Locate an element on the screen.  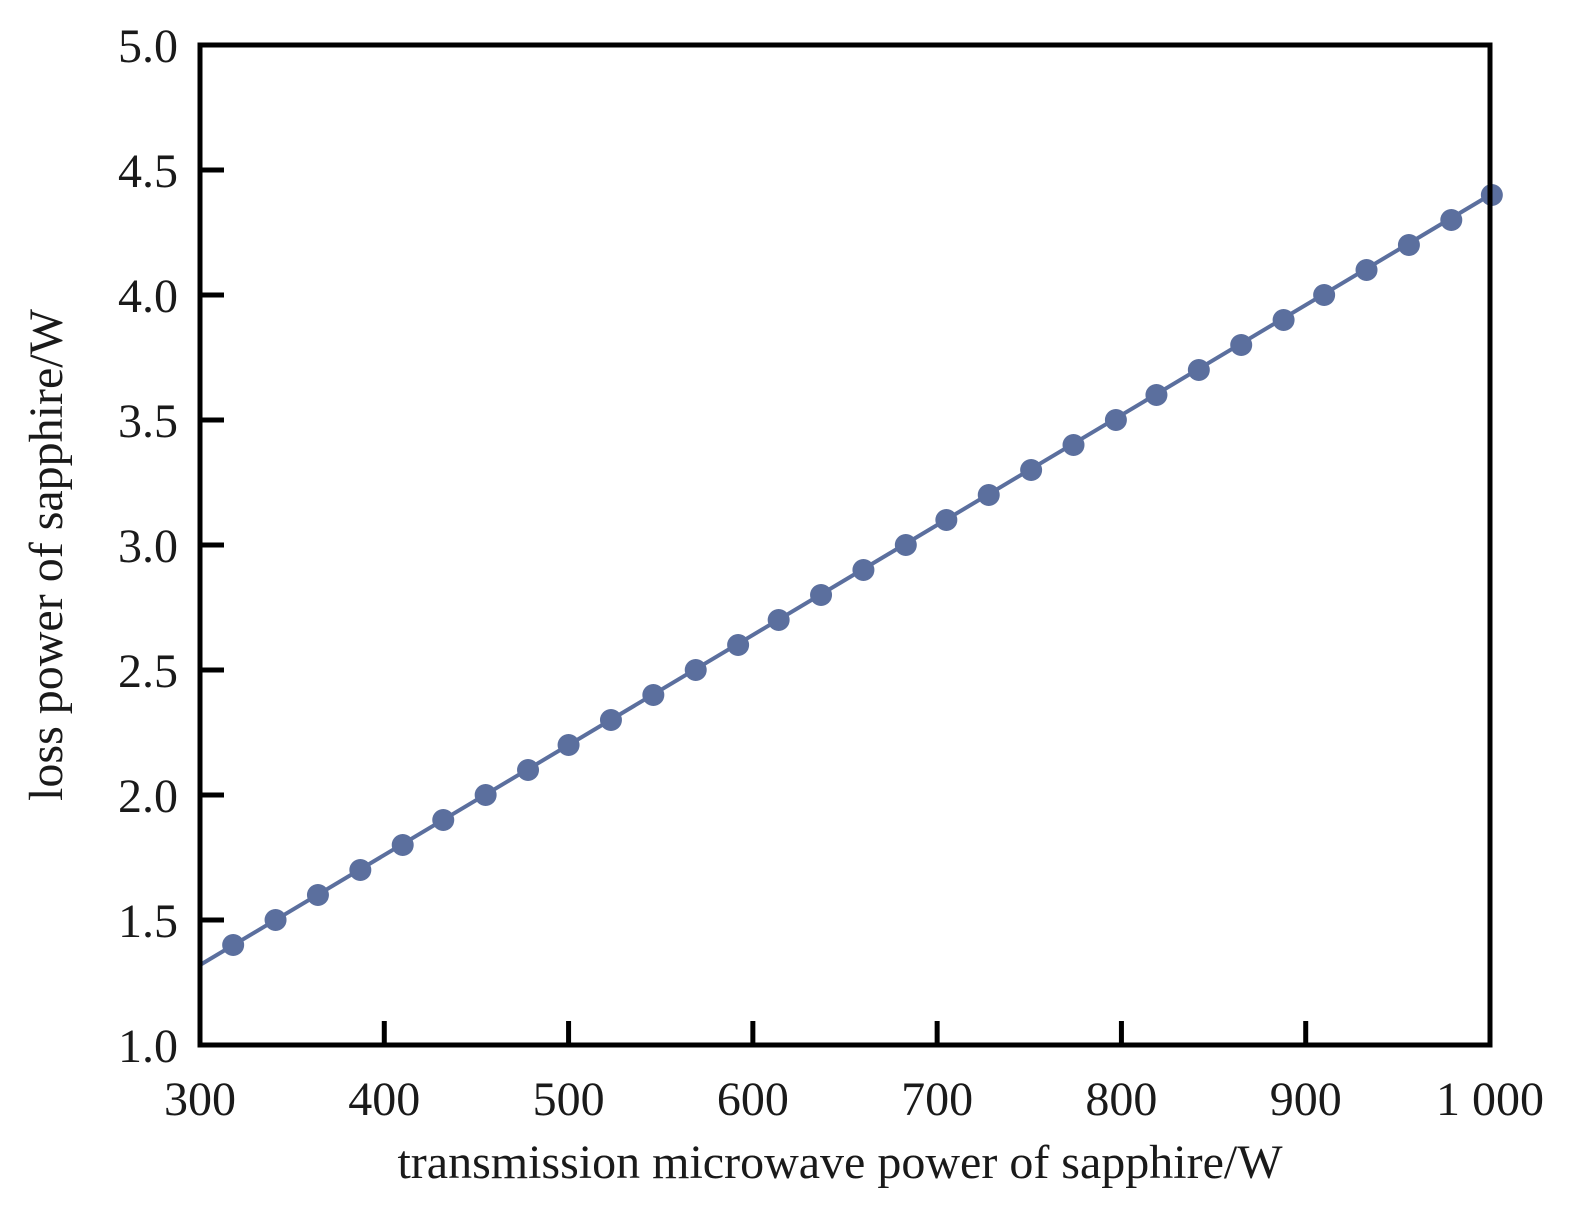
y-tick-label: 2.5 is located at coordinates (148, 671).